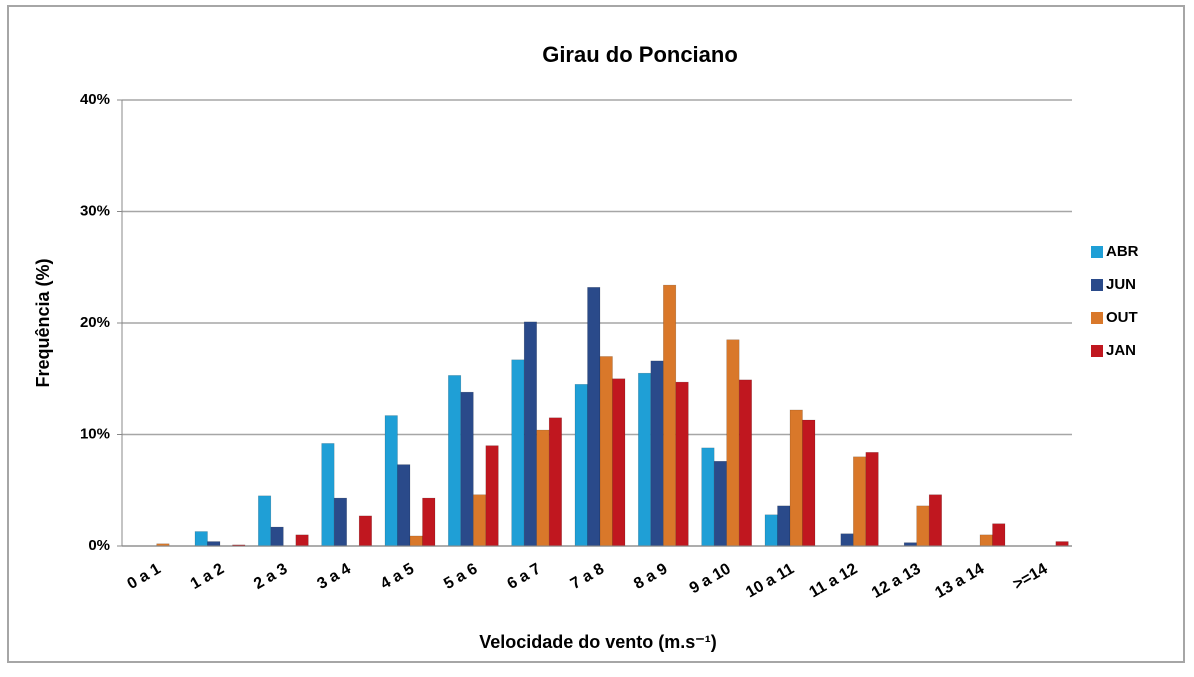 The width and height of the screenshot is (1194, 677). Describe the element at coordinates (95, 433) in the screenshot. I see `y-tick-label: 10%` at that location.